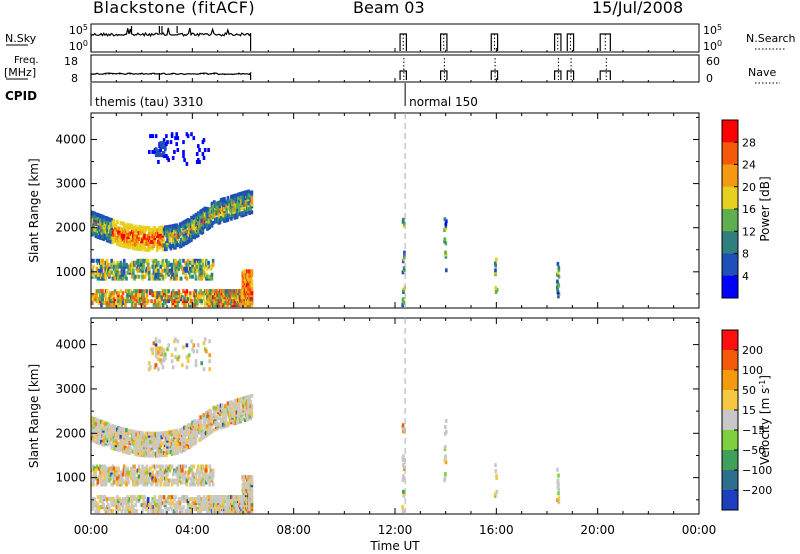 This screenshot has width=800, height=554. I want to click on power-colorbar-tick-label: 24, so click(749, 165).